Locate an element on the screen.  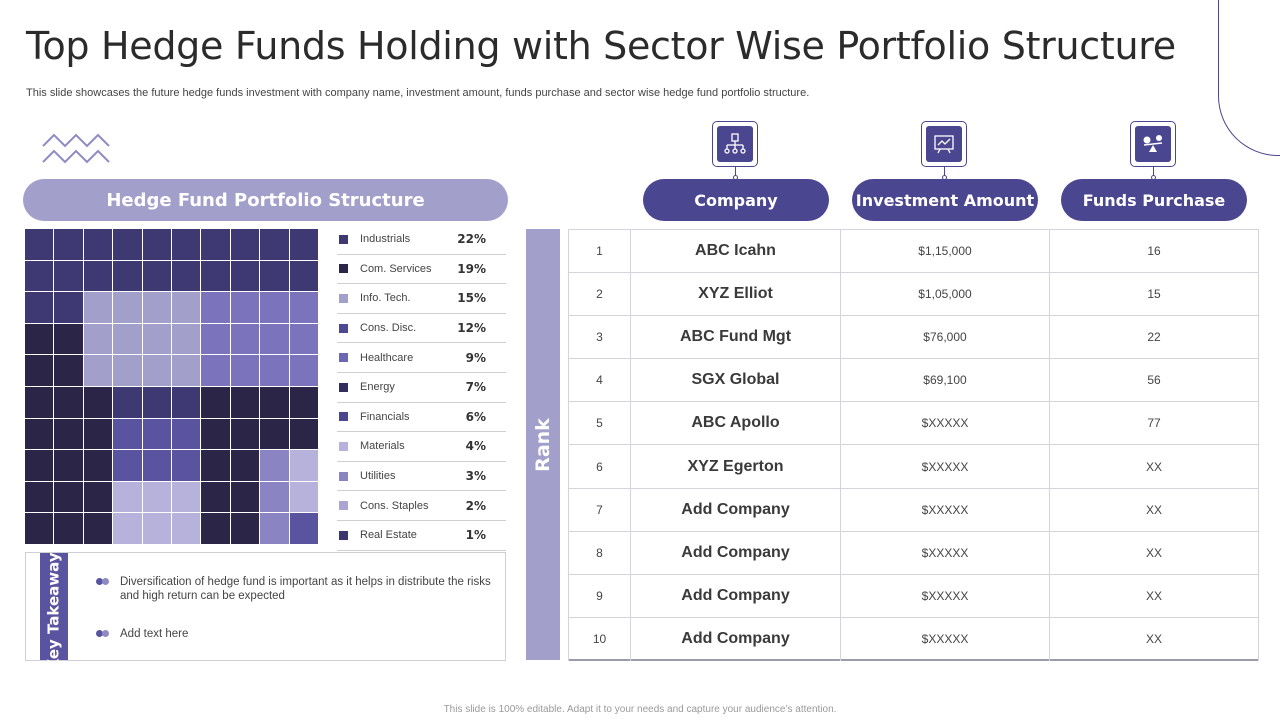
rank-cell: 7 is located at coordinates (599, 509).